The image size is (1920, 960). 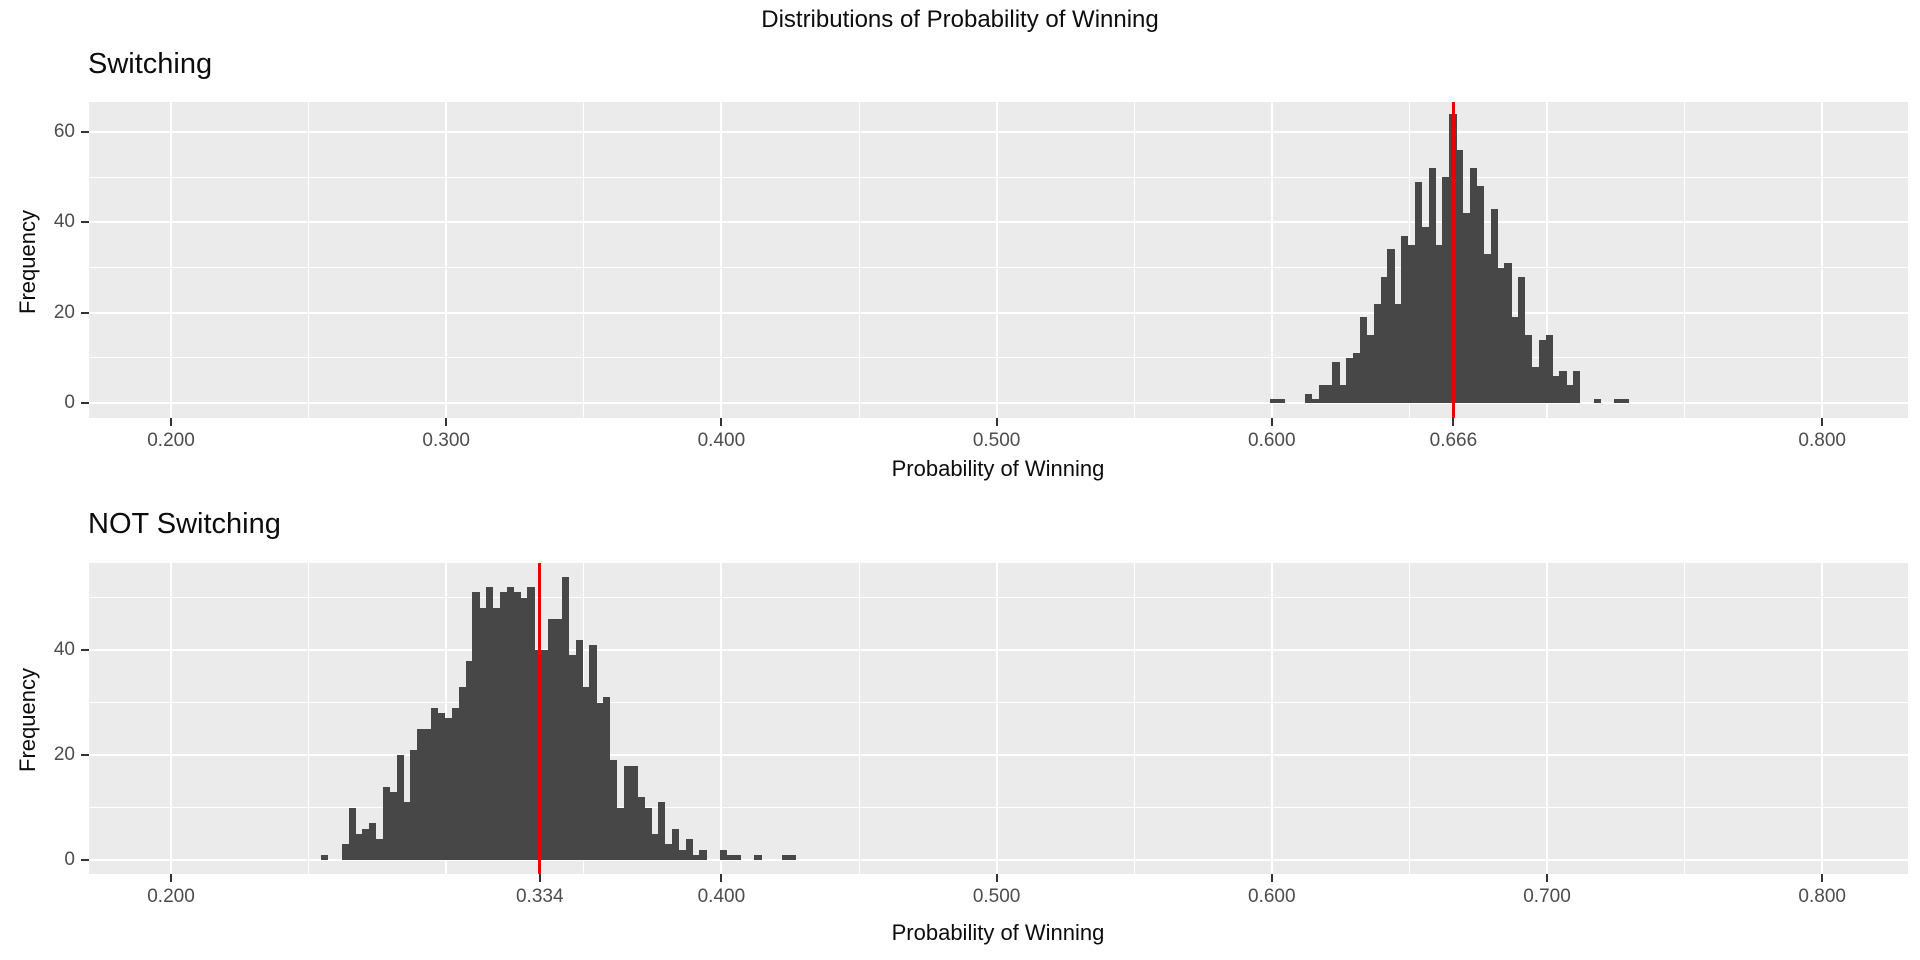 I want to click on y-axis-title-bottom: Frequency, so click(x=27, y=720).